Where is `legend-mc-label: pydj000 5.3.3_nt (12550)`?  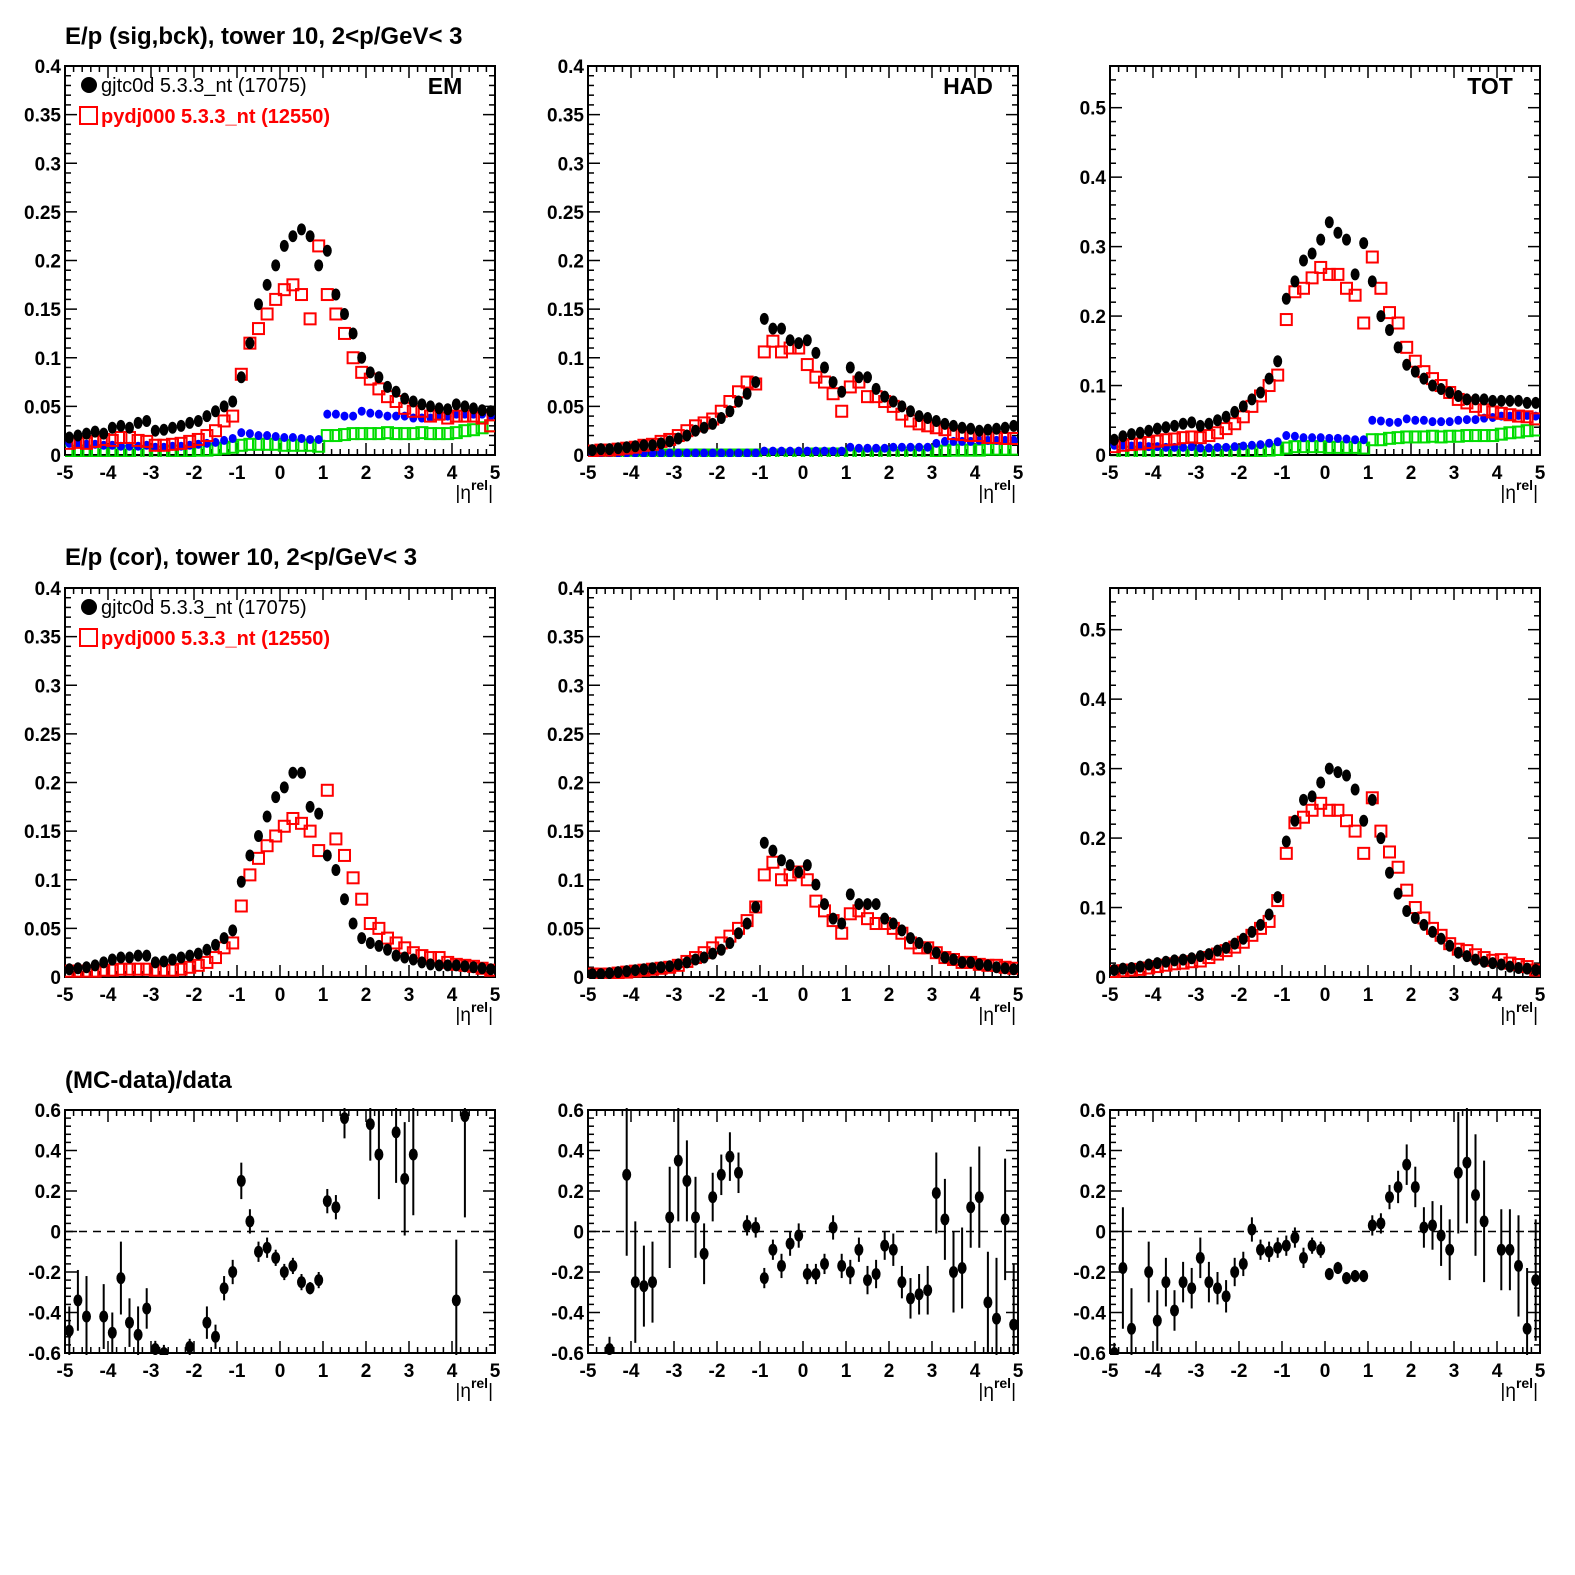
legend-mc-label: pydj000 5.3.3_nt (12550) is located at coordinates (215, 639).